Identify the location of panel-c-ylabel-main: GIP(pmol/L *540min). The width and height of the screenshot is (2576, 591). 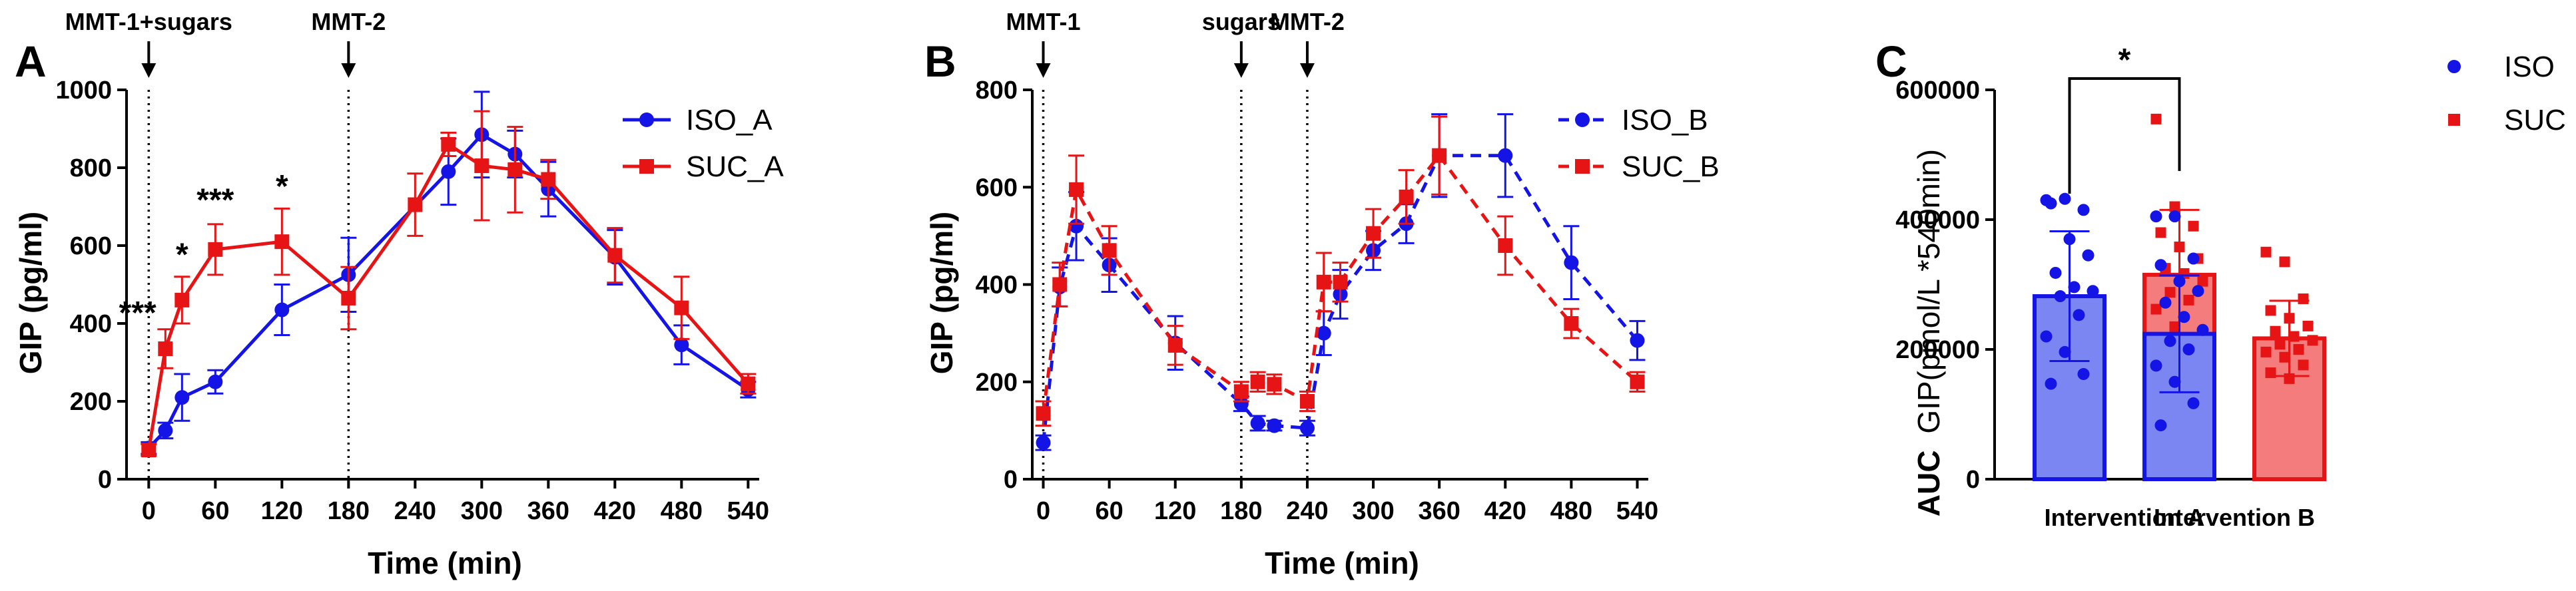
(1929, 291).